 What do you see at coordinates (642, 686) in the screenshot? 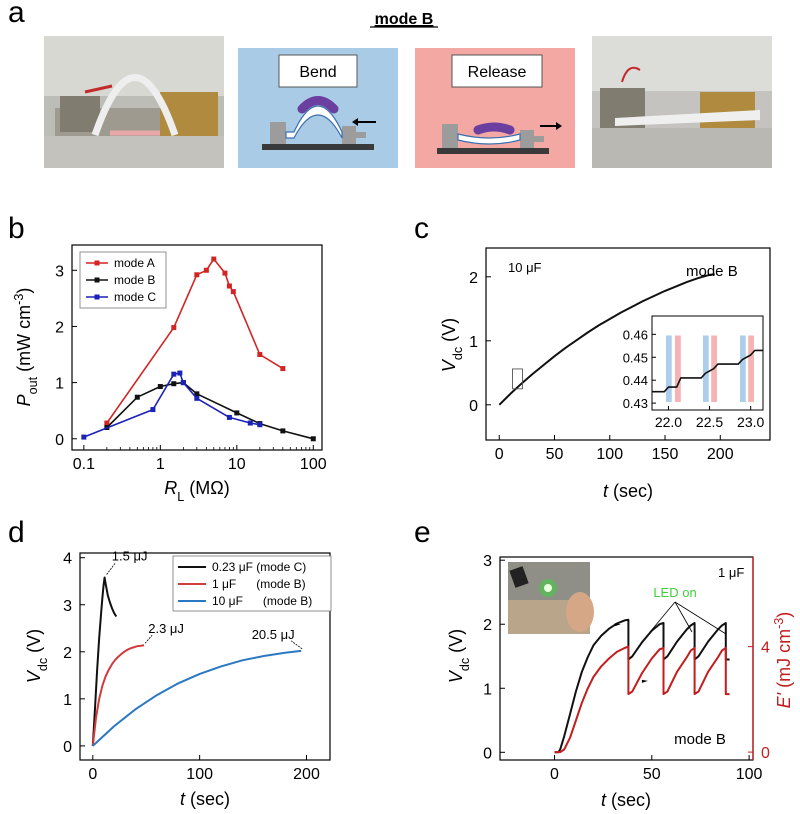
I see `series-line-voltage` at bounding box center [642, 686].